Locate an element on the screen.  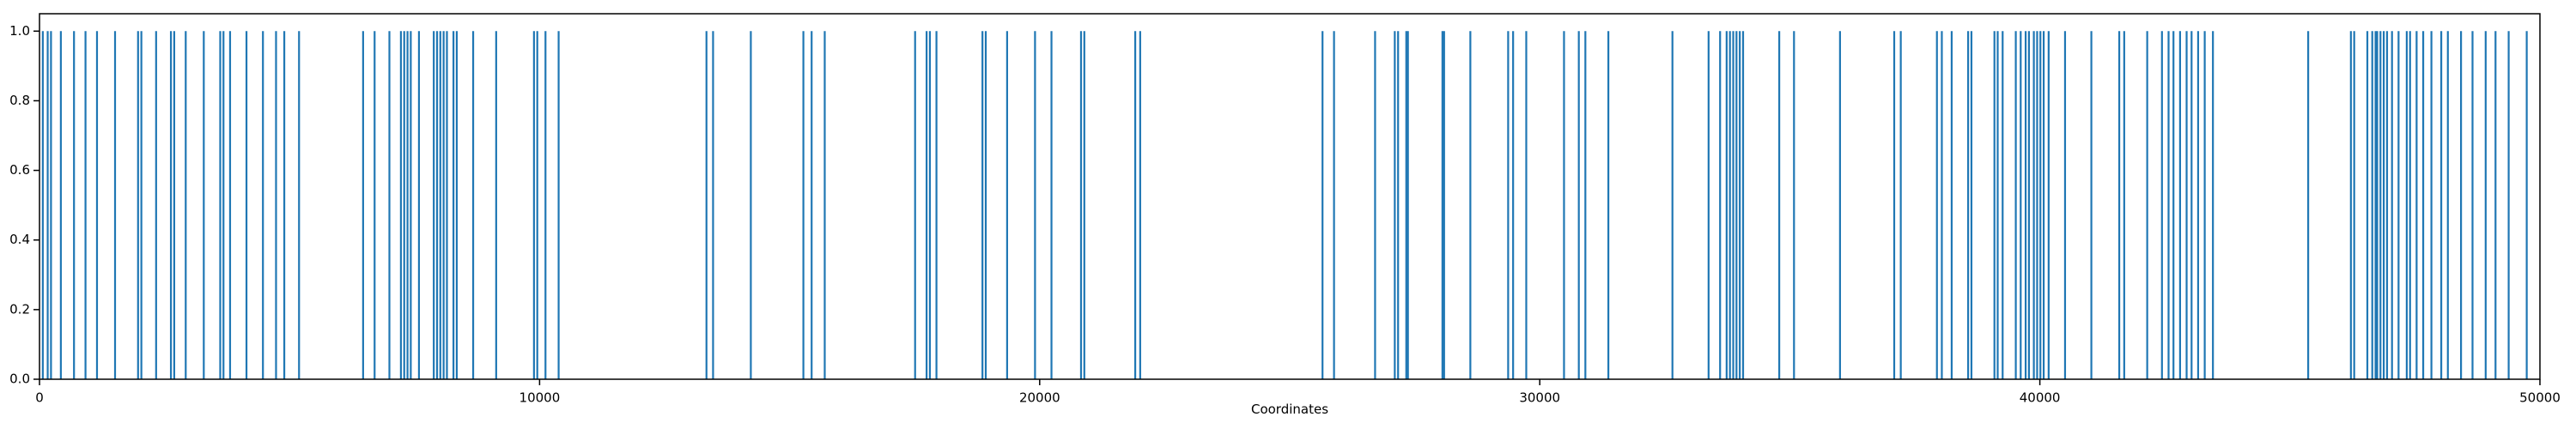
y-tick-label: 0.0 is located at coordinates (19, 379).